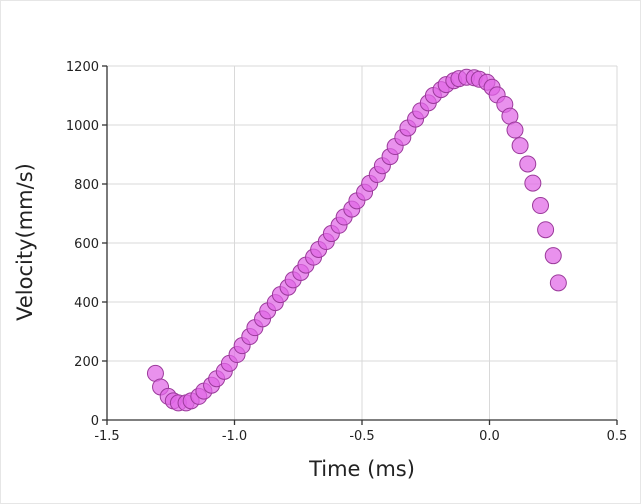 This screenshot has height=504, width=641. What do you see at coordinates (86, 185) in the screenshot?
I see `y-tick-label: 800` at bounding box center [86, 185].